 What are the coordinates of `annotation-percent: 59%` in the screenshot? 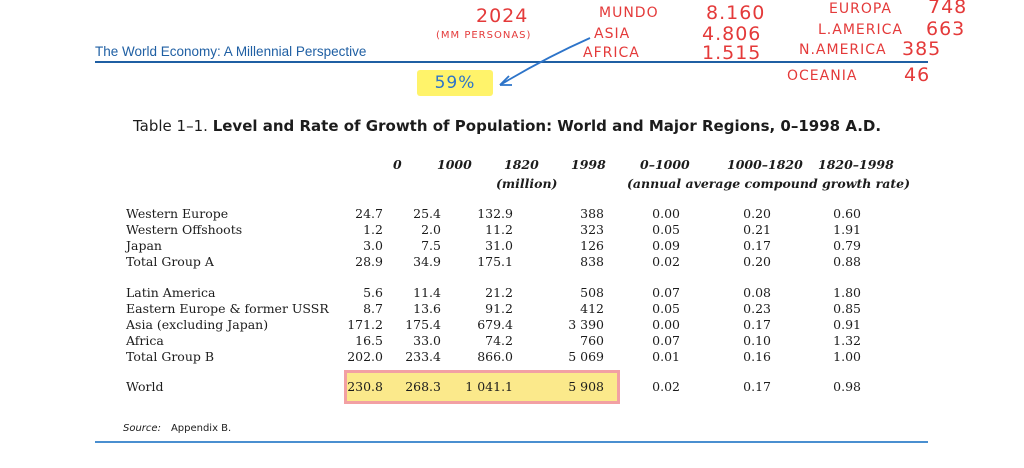 It's located at (455, 83).